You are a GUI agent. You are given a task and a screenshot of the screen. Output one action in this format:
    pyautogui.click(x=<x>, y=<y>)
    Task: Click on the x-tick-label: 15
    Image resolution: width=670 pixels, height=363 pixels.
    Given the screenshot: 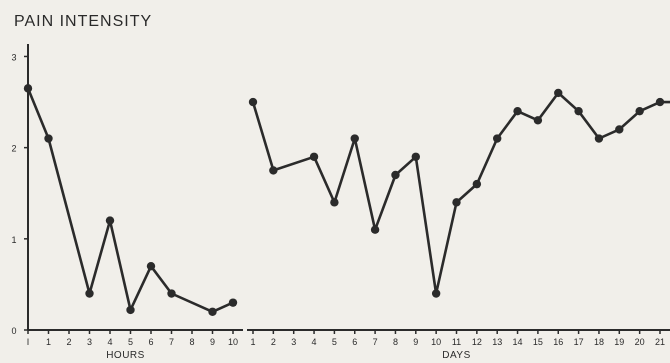 What is the action you would take?
    pyautogui.click(x=538, y=342)
    